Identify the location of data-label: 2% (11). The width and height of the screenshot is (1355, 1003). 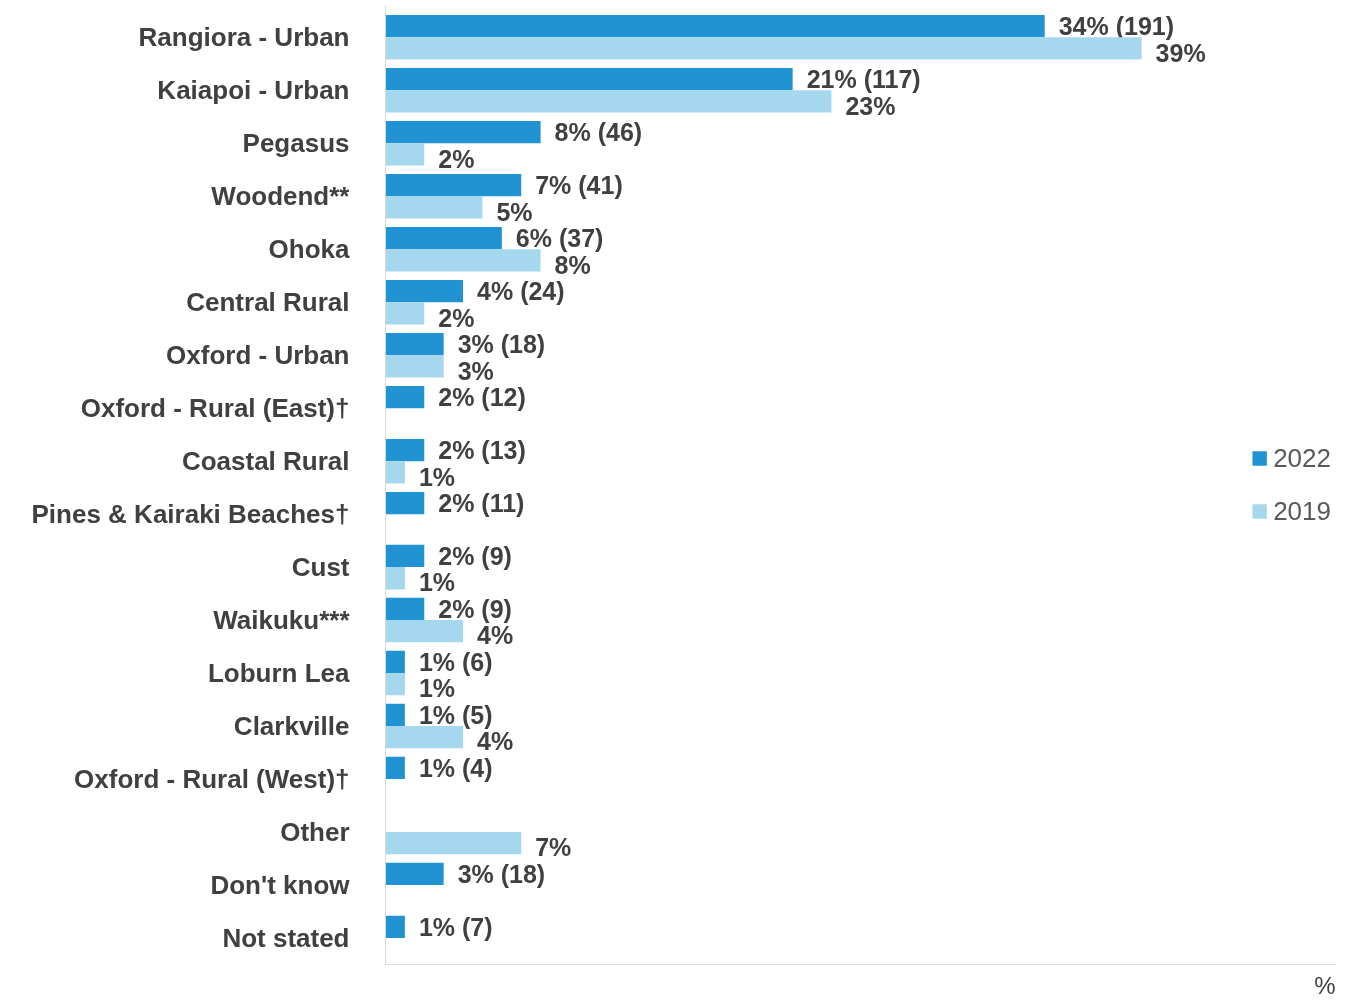
(481, 503).